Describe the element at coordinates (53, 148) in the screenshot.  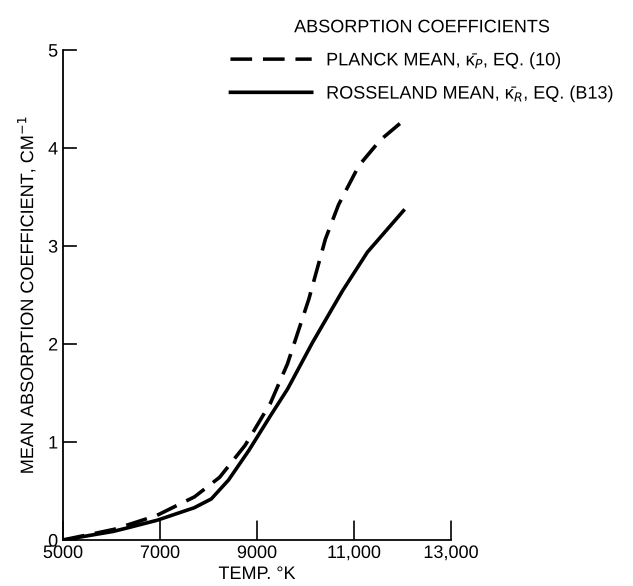
I see `y-tick-label: 4` at that location.